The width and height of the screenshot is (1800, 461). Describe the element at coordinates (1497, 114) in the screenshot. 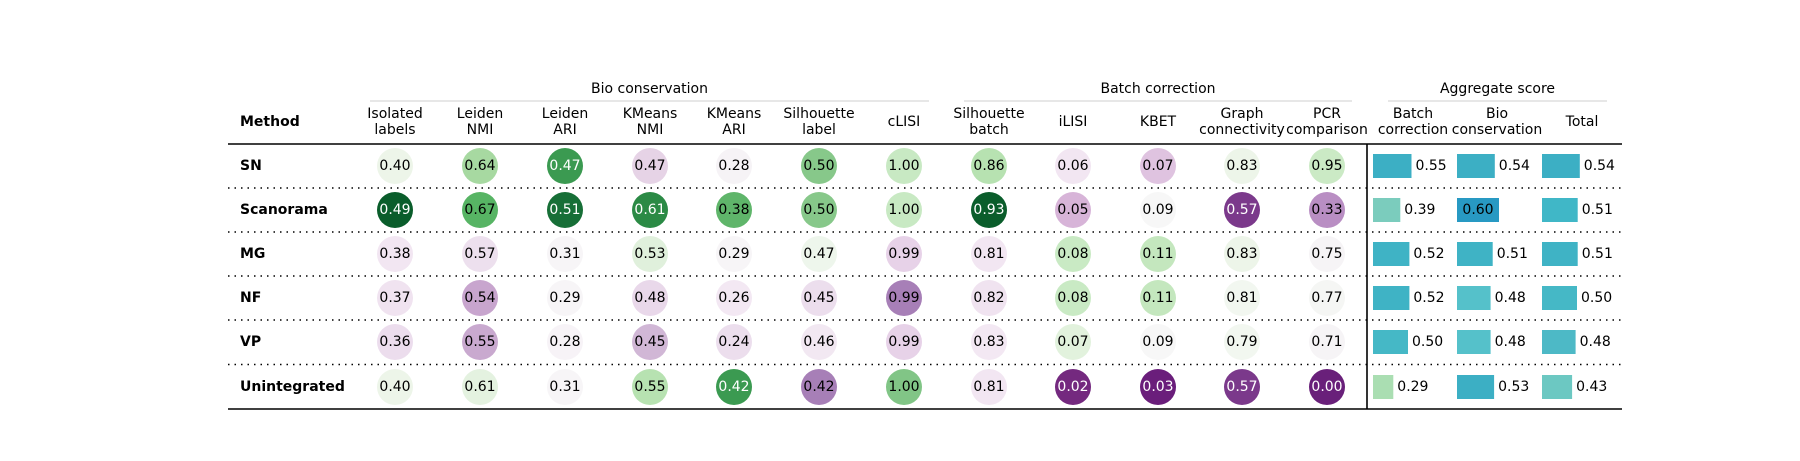

I see `column-header: Bio` at that location.